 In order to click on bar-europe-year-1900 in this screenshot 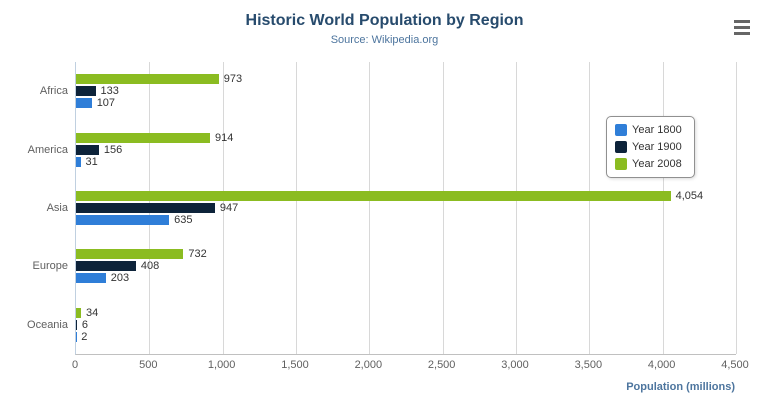, I will do `click(106, 266)`.